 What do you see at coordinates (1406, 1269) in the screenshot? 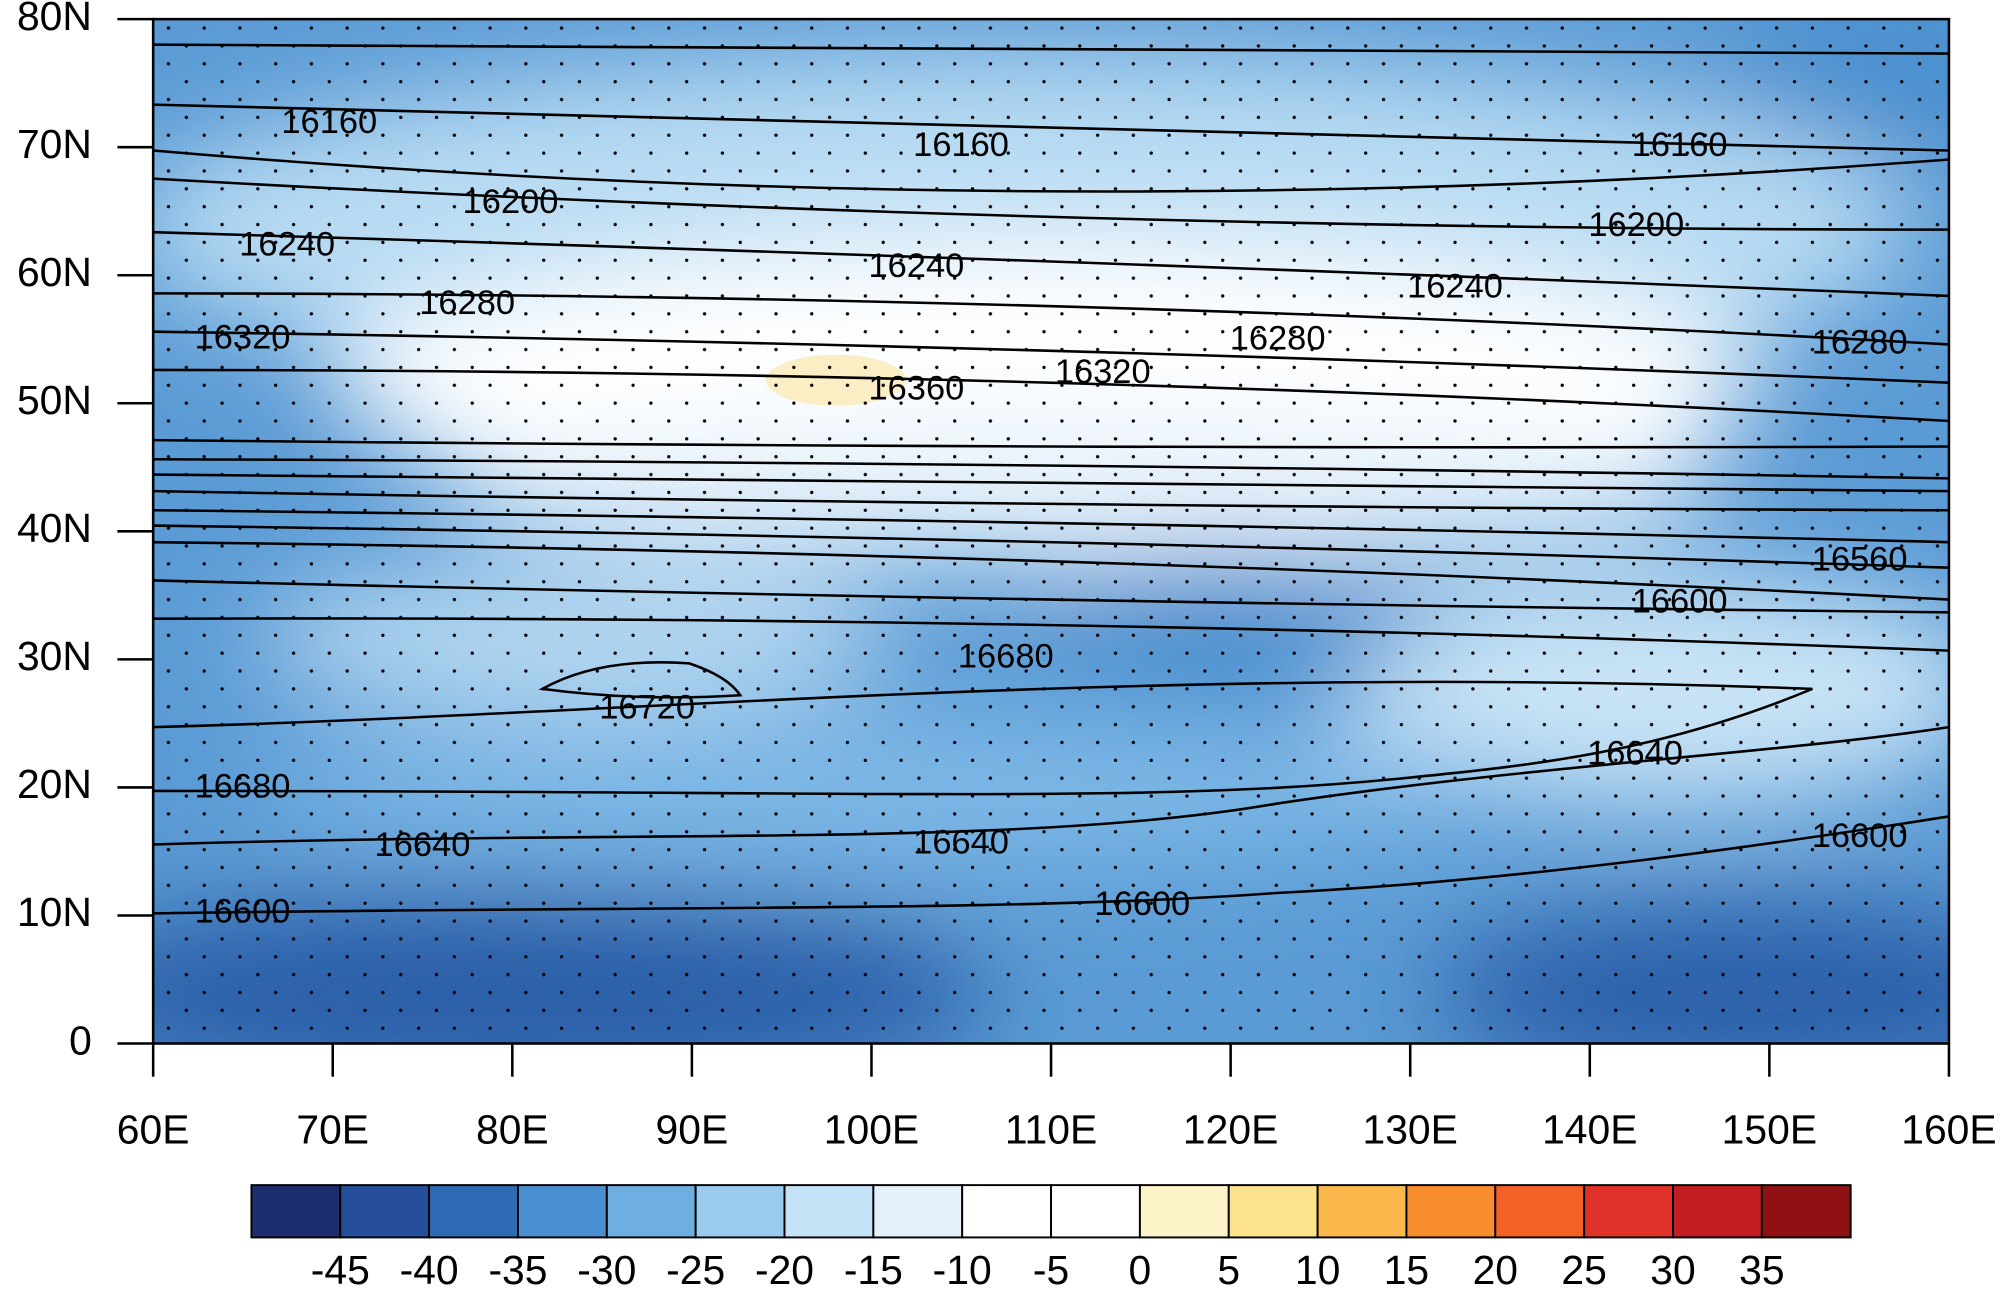
I see `colorbar-label: 15` at bounding box center [1406, 1269].